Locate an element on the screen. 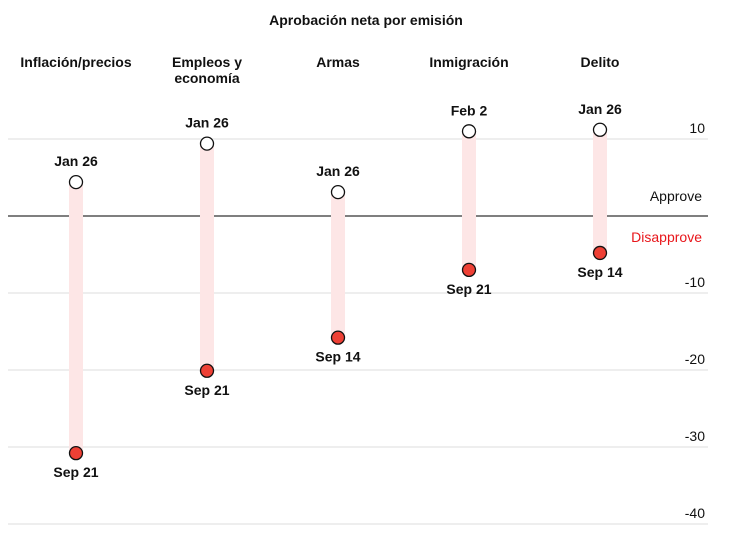 Image resolution: width=732 pixels, height=537 pixels. y-tick-label: 10 is located at coordinates (697, 128).